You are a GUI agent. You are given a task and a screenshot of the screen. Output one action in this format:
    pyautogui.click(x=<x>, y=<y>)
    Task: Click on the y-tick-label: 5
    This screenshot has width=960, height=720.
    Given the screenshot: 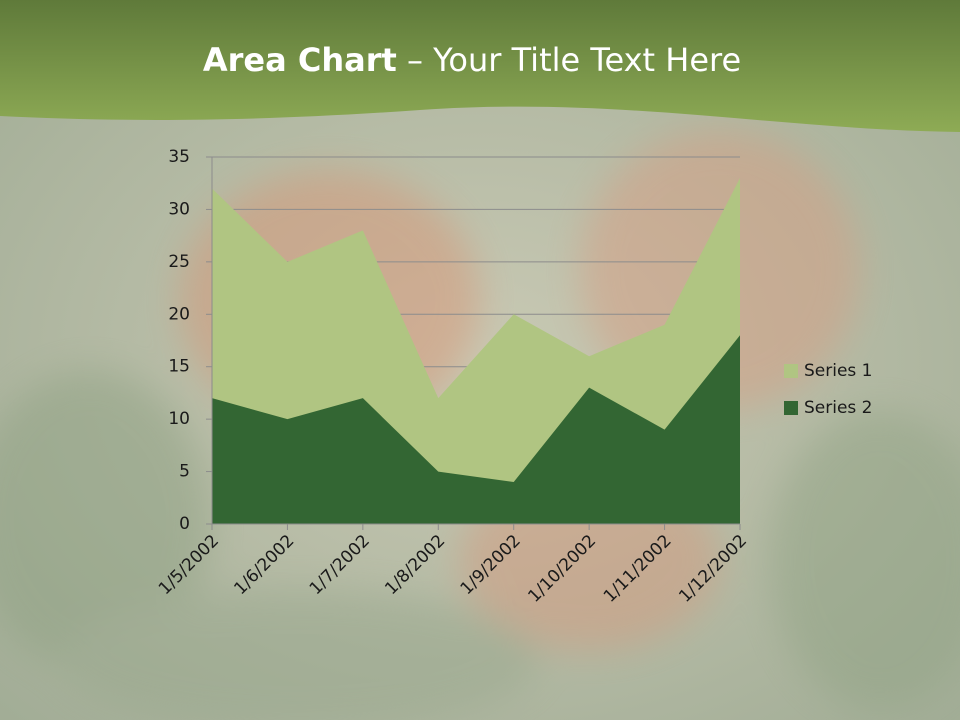 What is the action you would take?
    pyautogui.click(x=184, y=472)
    